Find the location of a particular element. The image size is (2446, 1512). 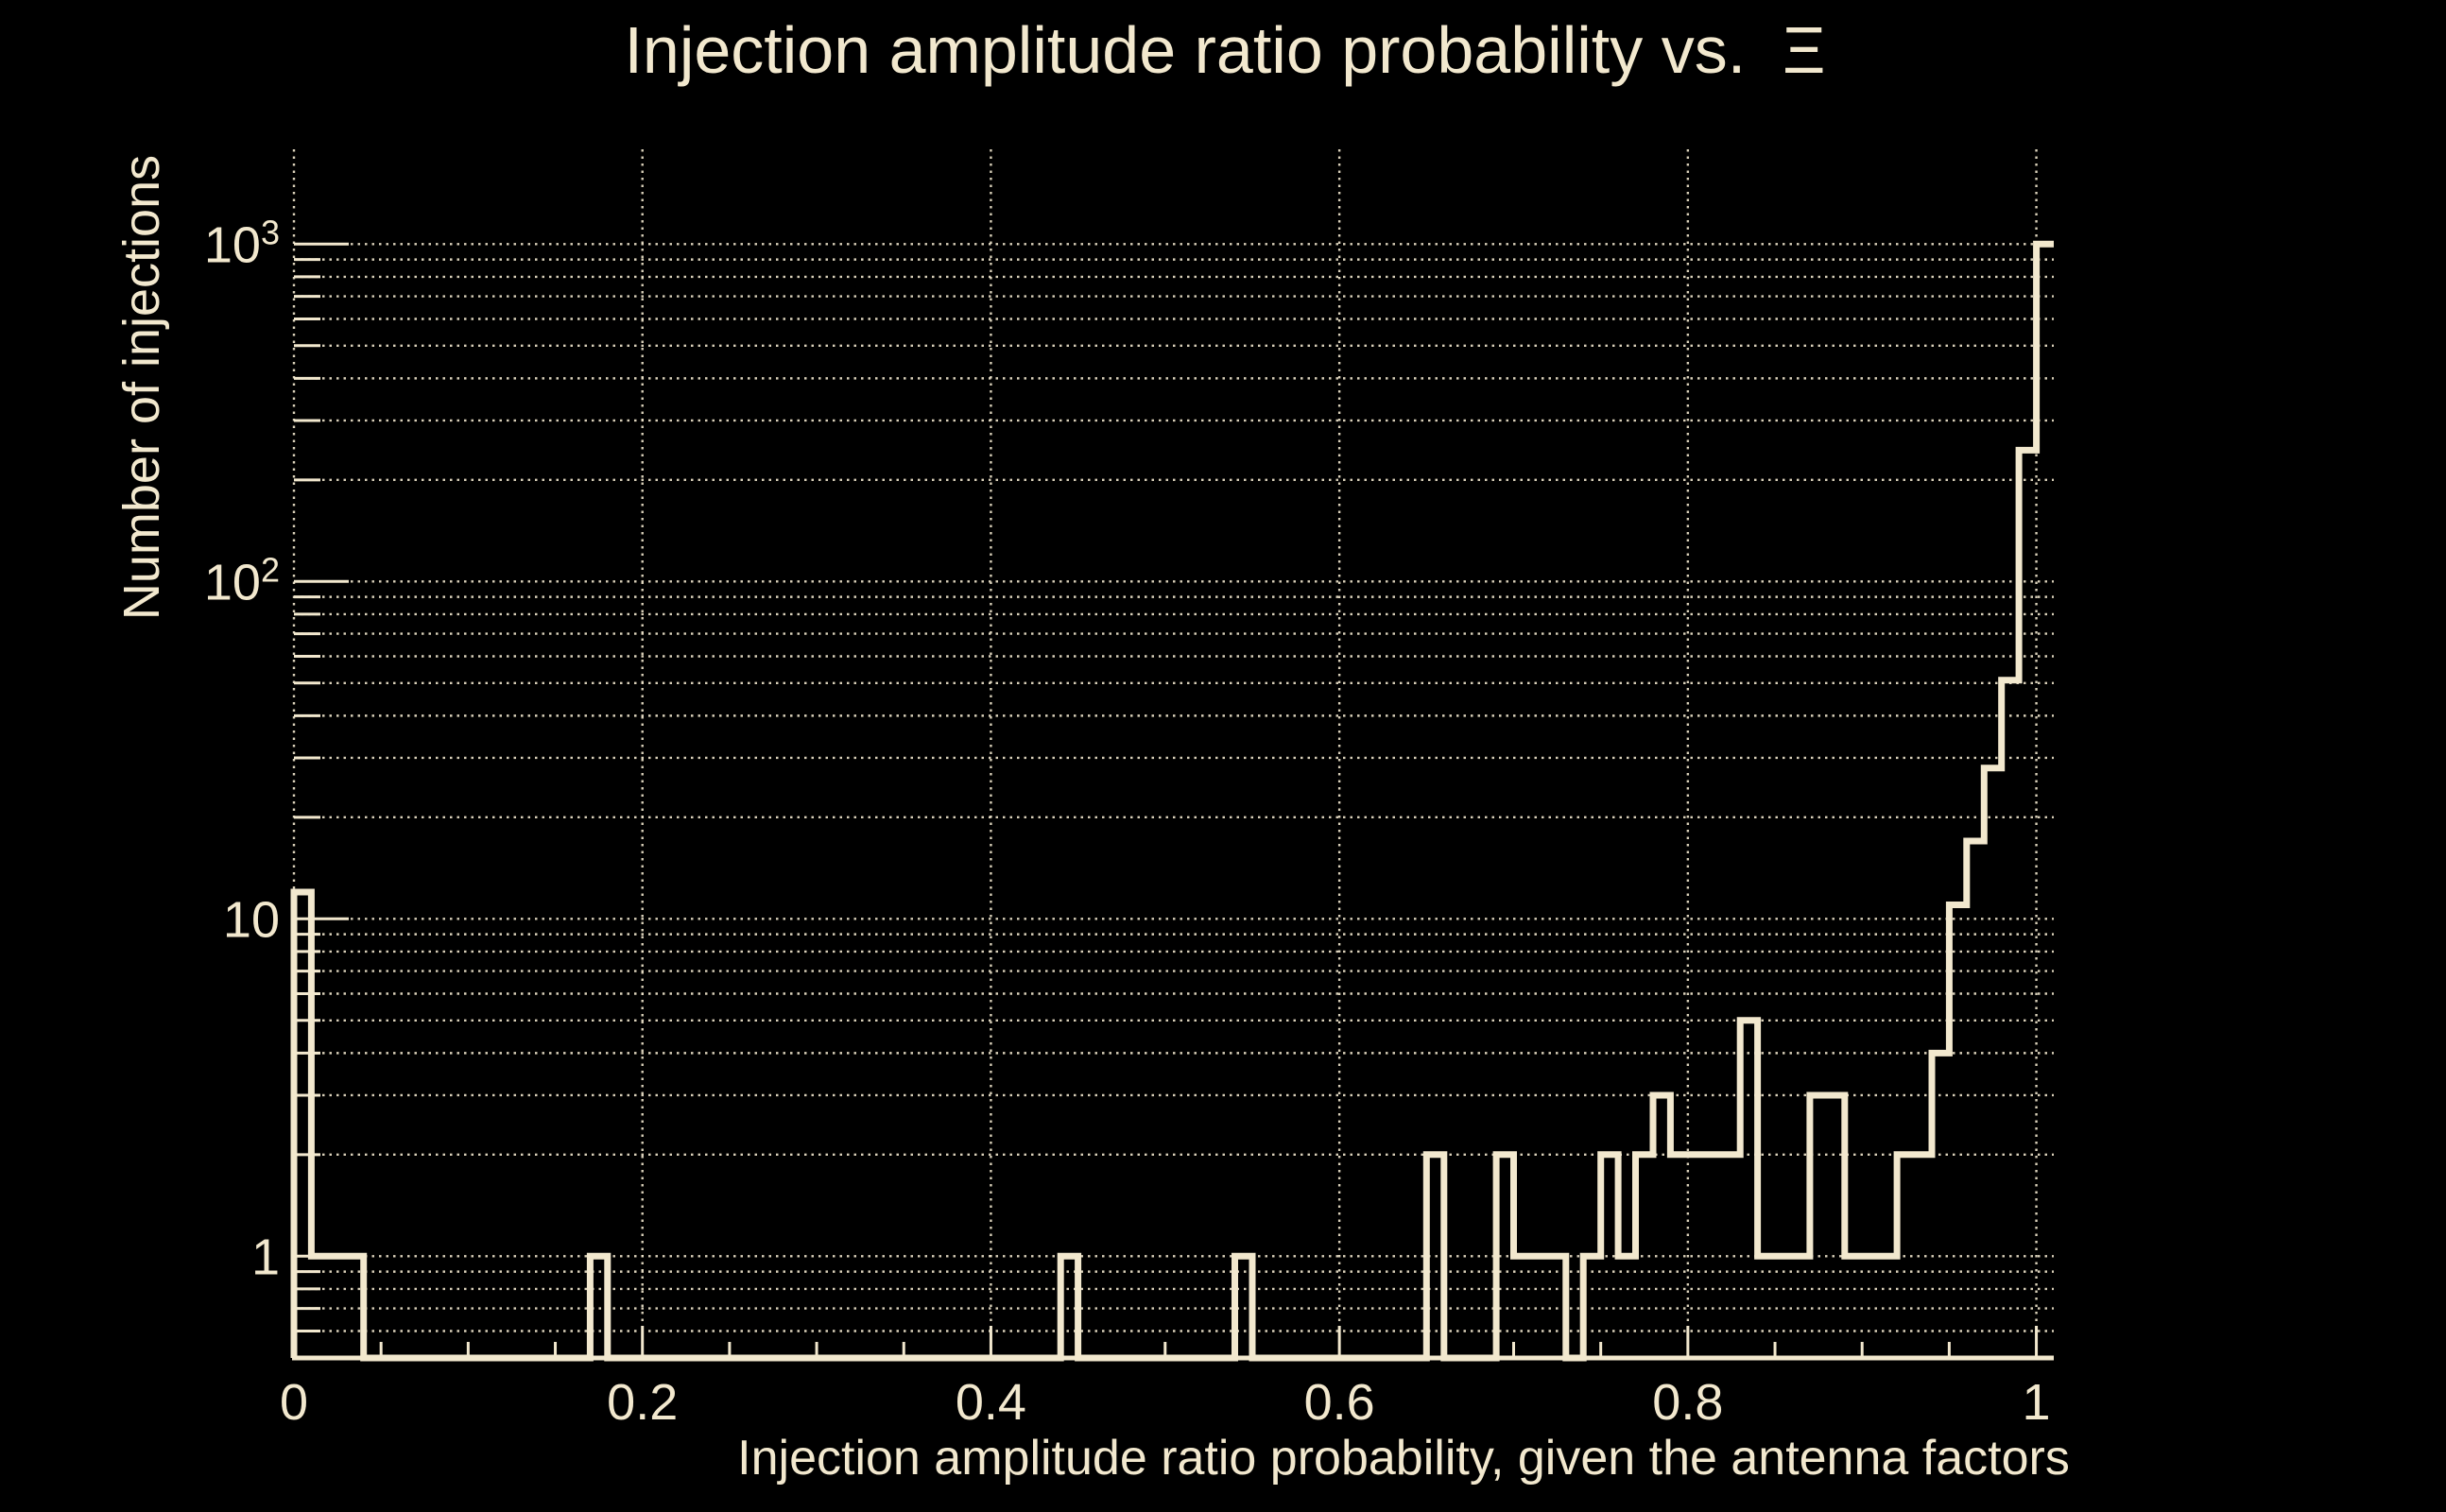

x-tick-label: 0.8 is located at coordinates (1688, 1402).